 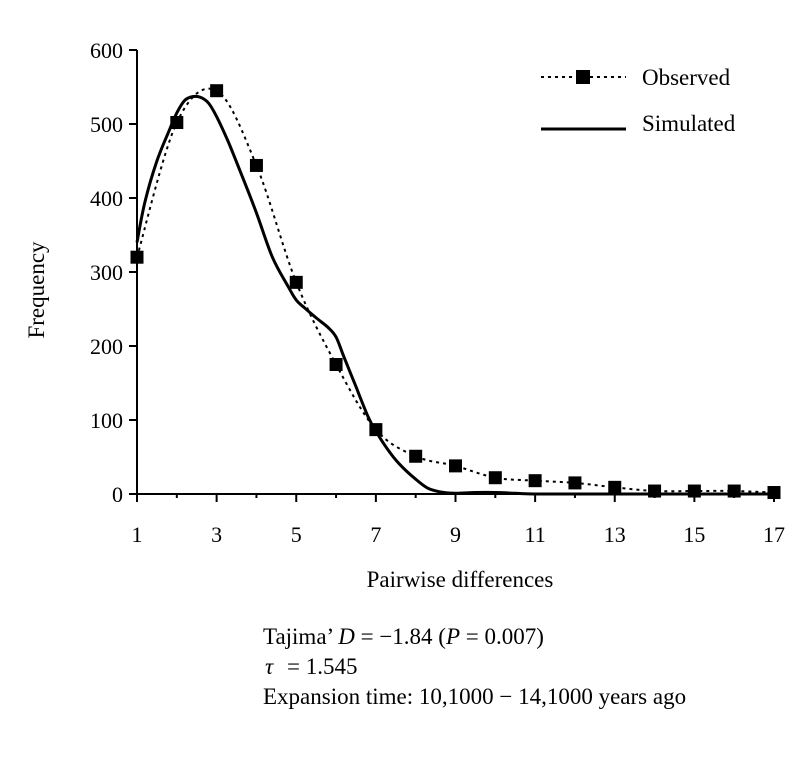 What do you see at coordinates (686, 77) in the screenshot?
I see `legend-observed-label: Observed` at bounding box center [686, 77].